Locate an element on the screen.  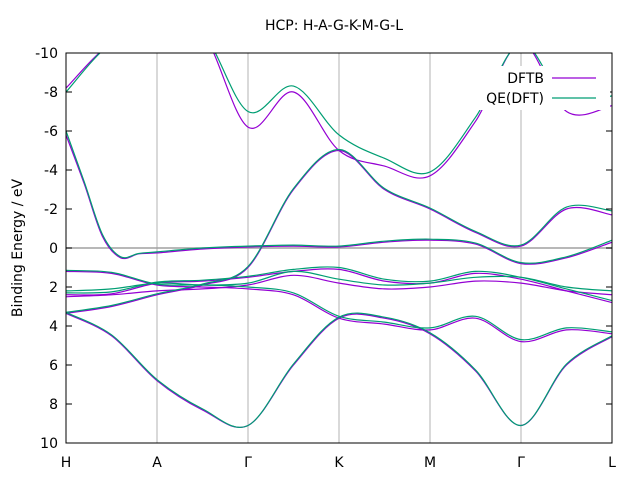
chart-title: HCP: H-A-G-K-M-G-L is located at coordinates (334, 26).